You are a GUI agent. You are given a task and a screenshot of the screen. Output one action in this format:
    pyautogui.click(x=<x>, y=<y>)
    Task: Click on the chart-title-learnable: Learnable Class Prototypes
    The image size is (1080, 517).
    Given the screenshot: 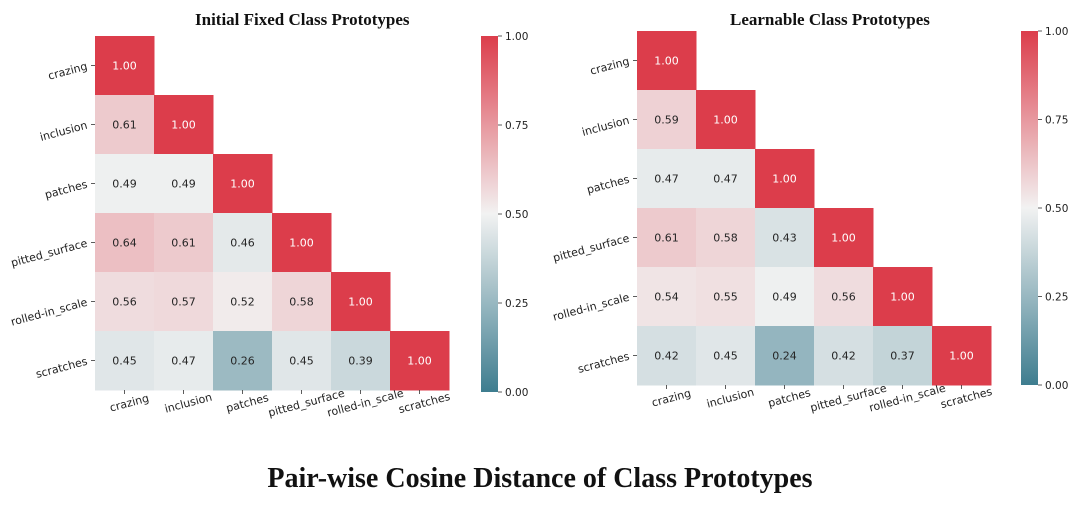 What is the action you would take?
    pyautogui.click(x=830, y=19)
    